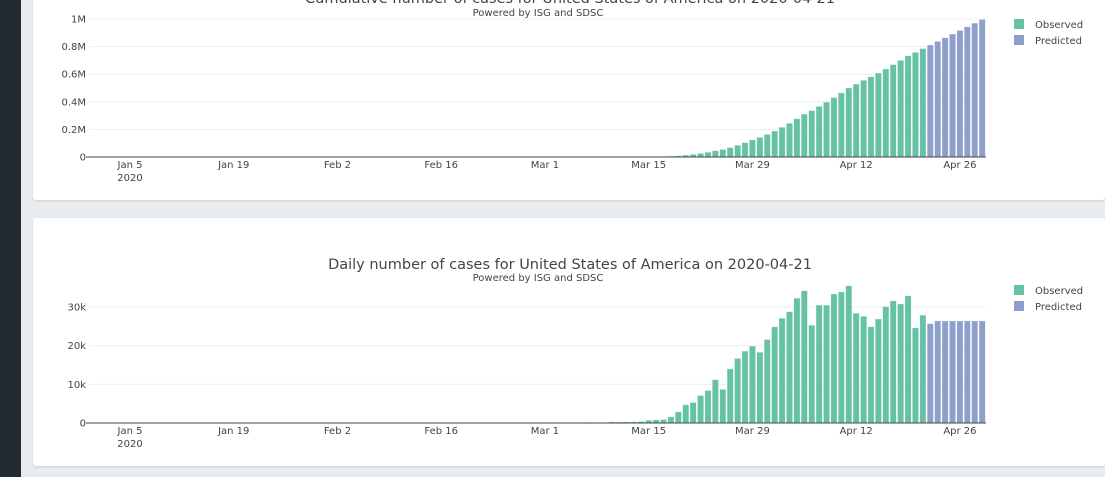 This screenshot has height=477, width=1105. I want to click on y-tick-label: 1M, so click(78, 20).